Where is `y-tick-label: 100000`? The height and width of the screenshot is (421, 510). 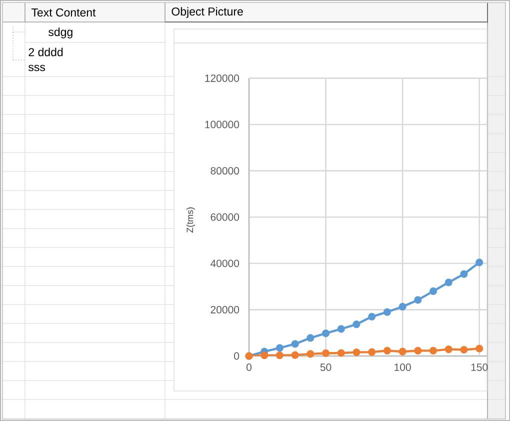 y-tick-label: 100000 is located at coordinates (222, 124).